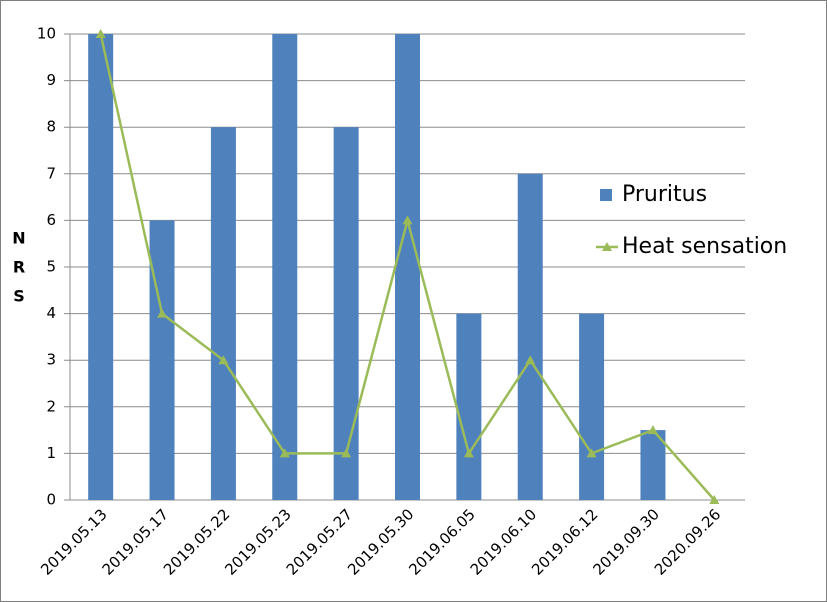 The width and height of the screenshot is (827, 602). What do you see at coordinates (607, 246) in the screenshot?
I see `legend-marker` at bounding box center [607, 246].